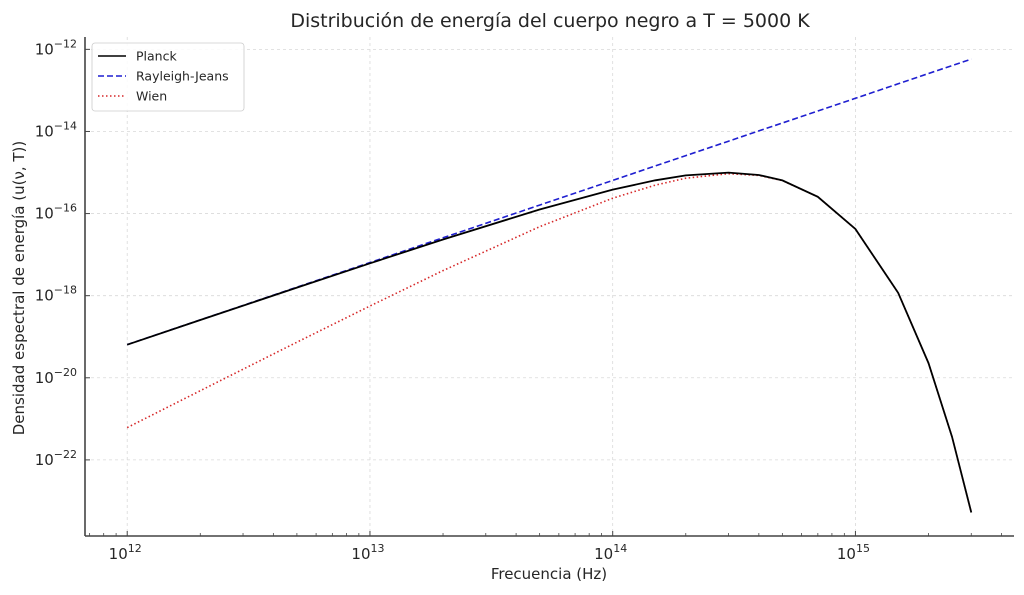  I want to click on legend: Planck Rayleigh-Jeans Wien, so click(168, 77).